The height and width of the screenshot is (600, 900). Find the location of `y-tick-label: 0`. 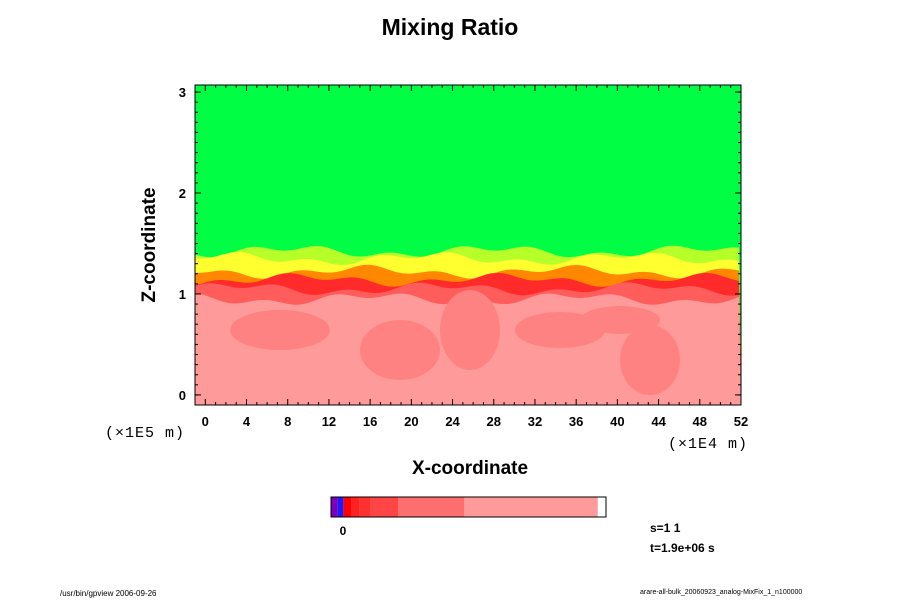

y-tick-label: 0 is located at coordinates (182, 395).